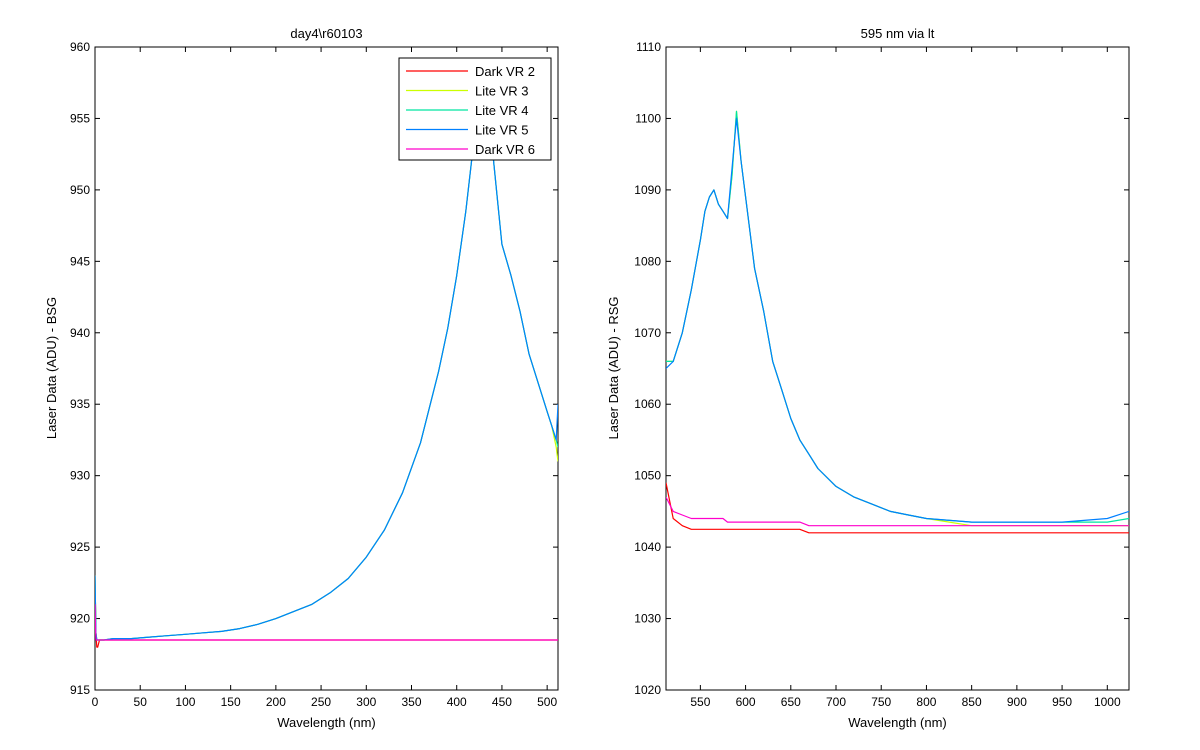  I want to click on y-tick-label-right: 1090, so click(647, 190).